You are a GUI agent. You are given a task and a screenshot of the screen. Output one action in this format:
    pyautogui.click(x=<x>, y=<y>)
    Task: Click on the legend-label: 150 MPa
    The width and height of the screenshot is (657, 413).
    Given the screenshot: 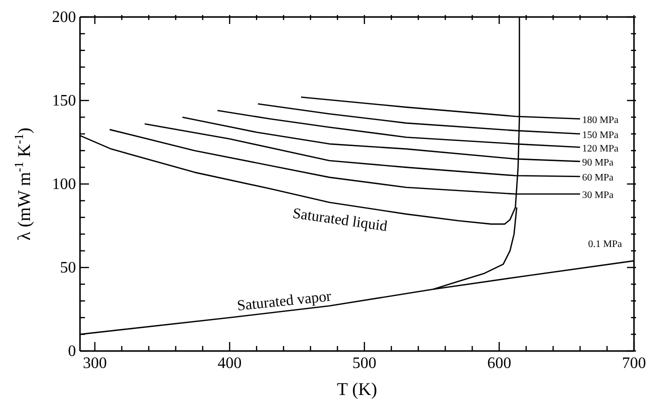 What is the action you would take?
    pyautogui.click(x=601, y=135)
    